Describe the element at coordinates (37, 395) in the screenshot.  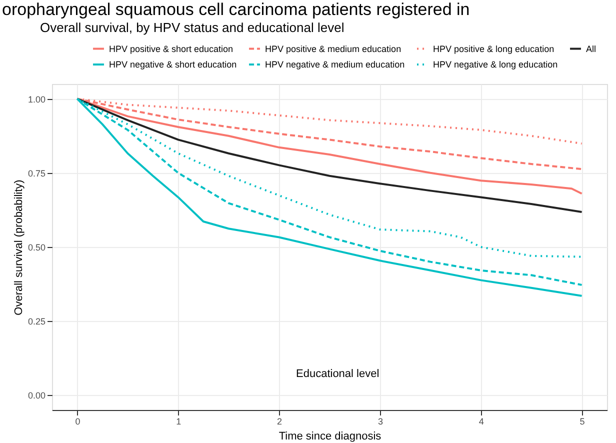
I see `y-tick-label: 0.00` at that location.